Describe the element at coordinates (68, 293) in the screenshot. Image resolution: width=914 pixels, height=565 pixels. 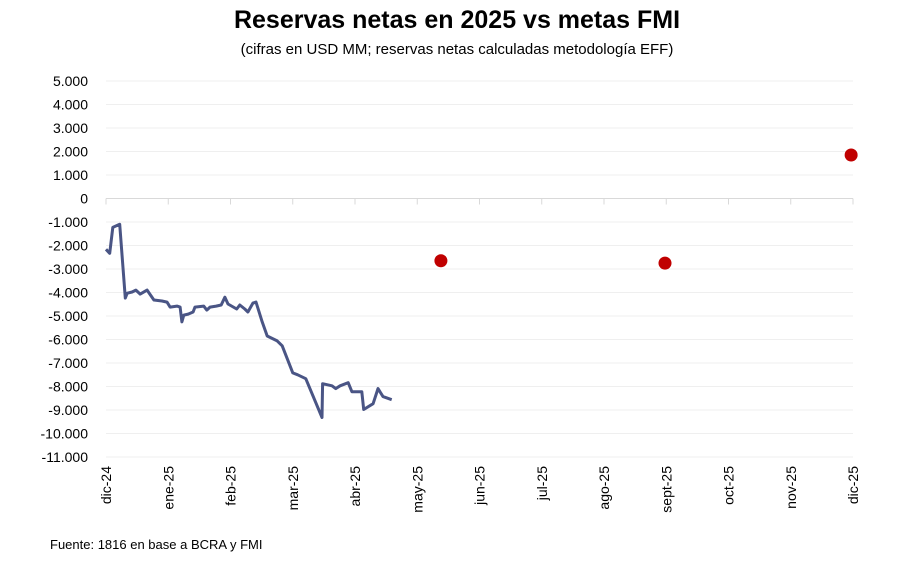
I see `y-tick-label: -4.000` at that location.